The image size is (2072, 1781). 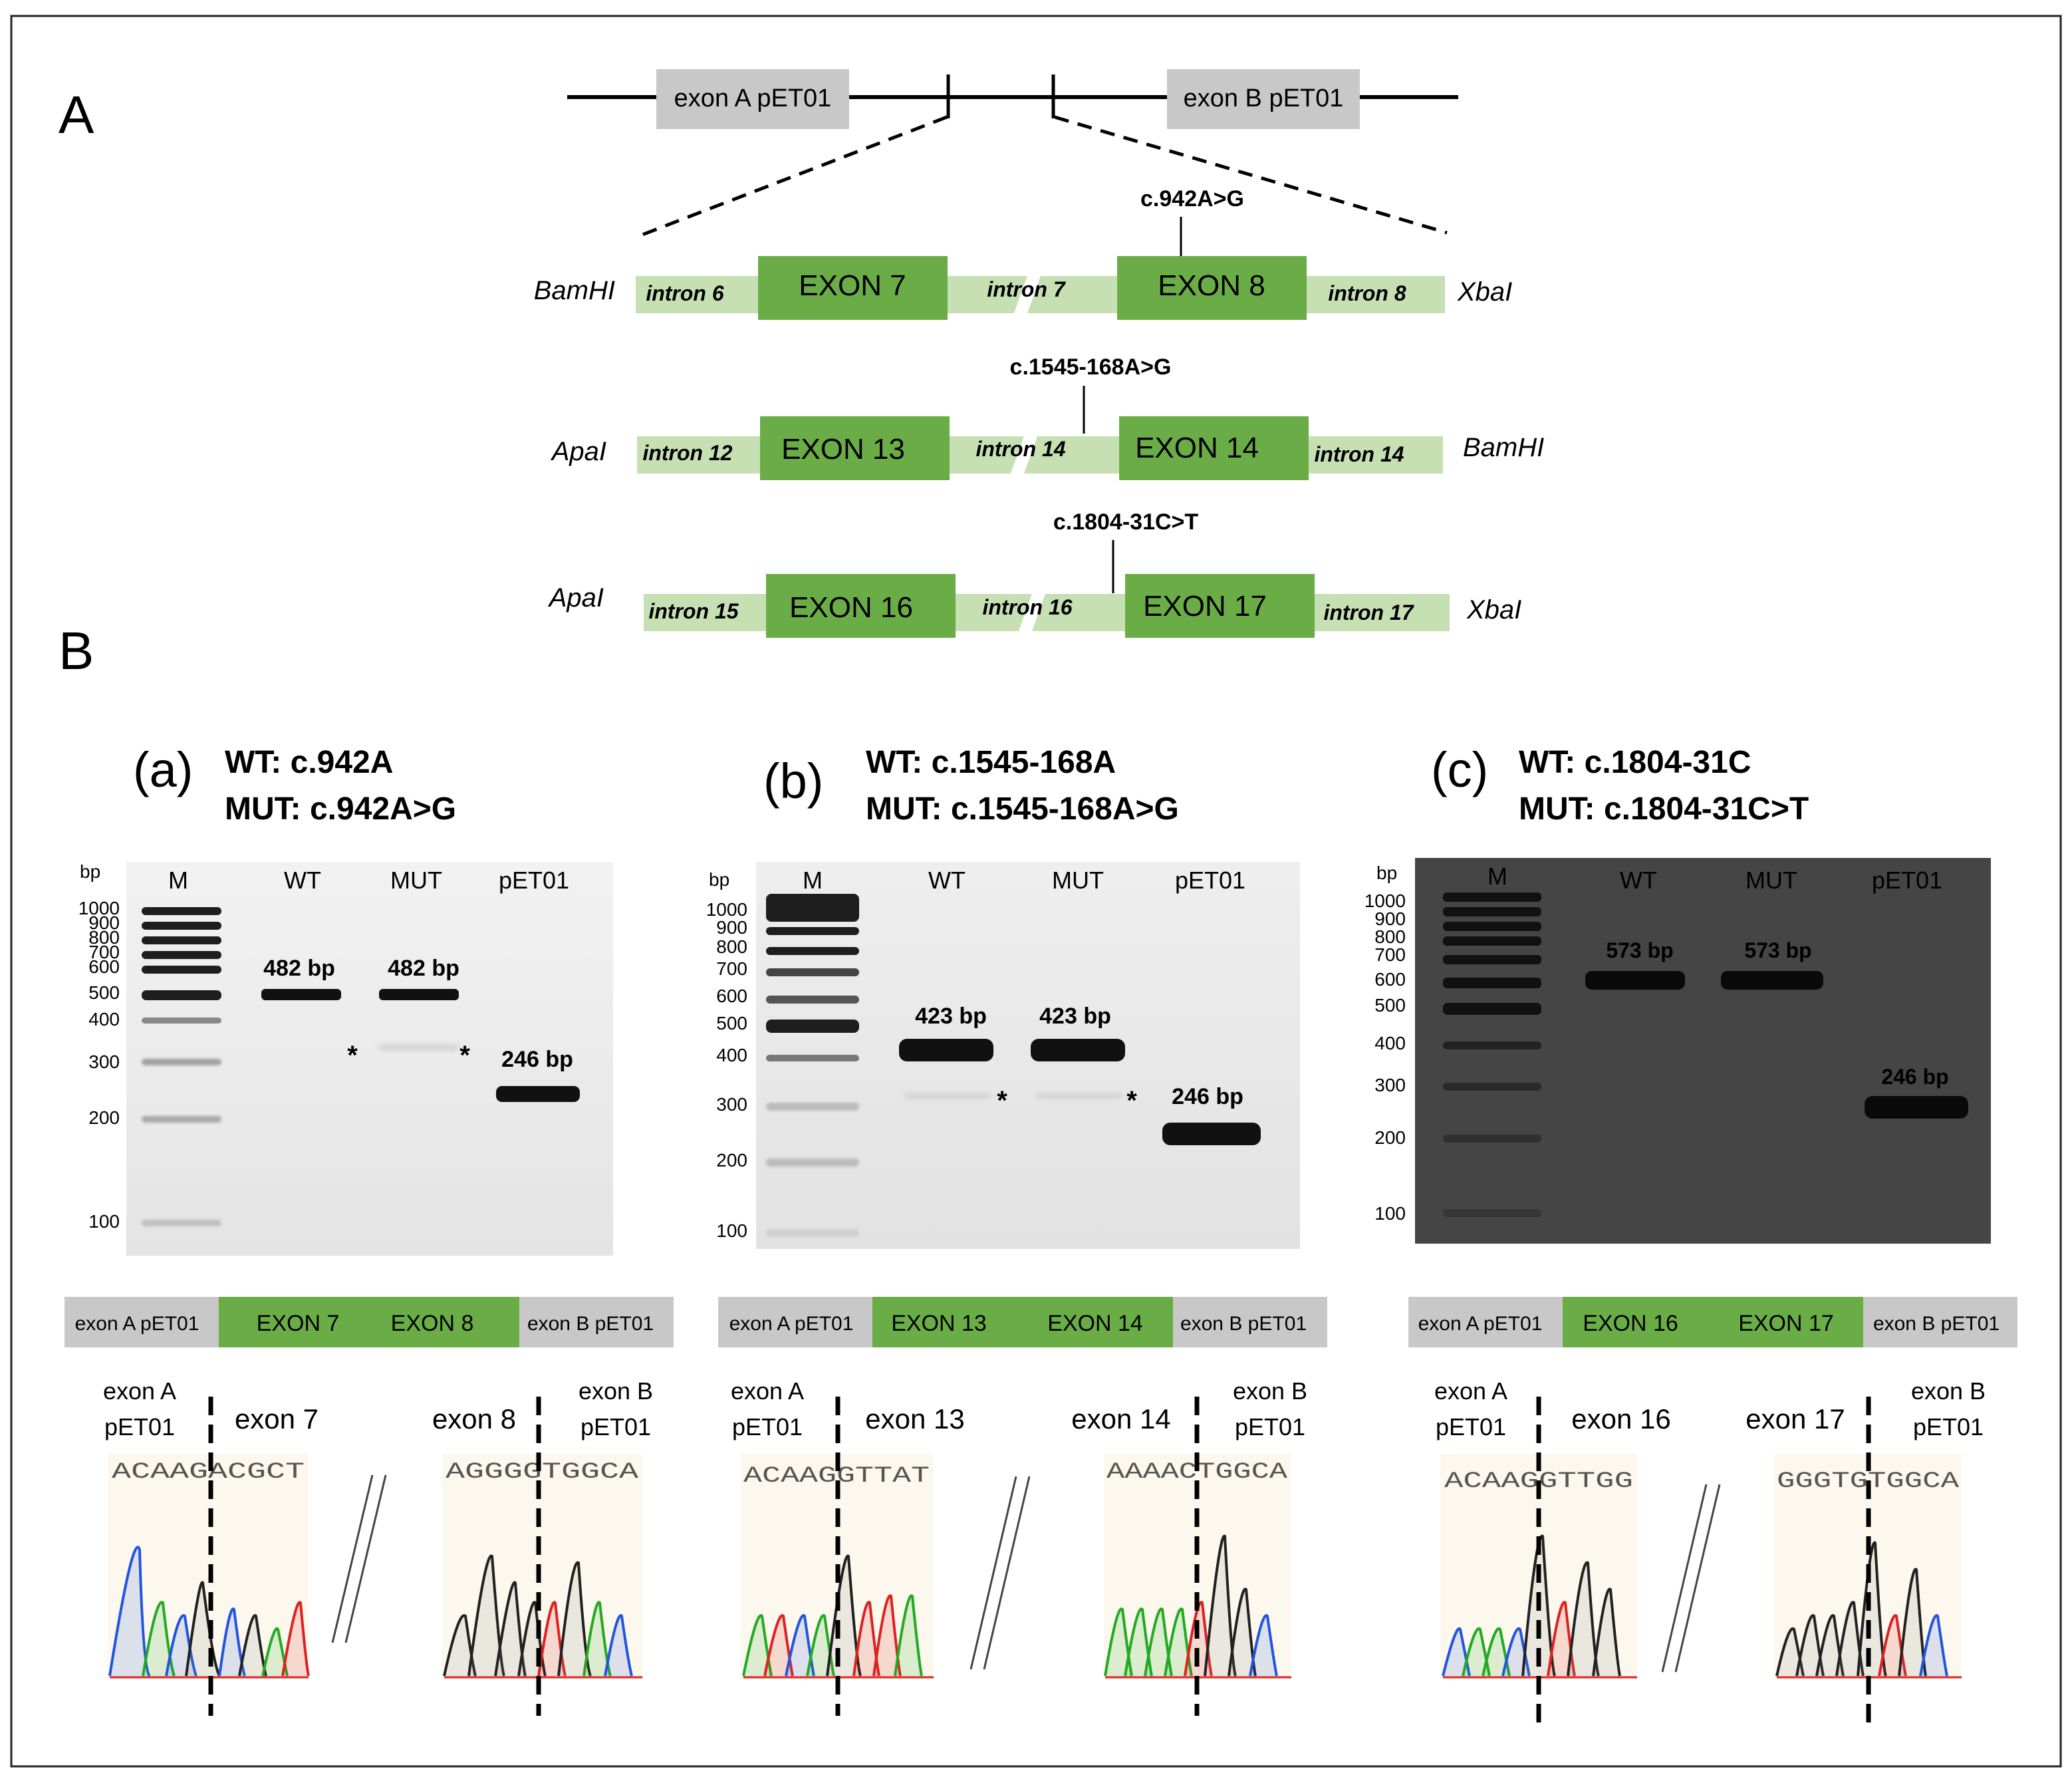 What do you see at coordinates (1197, 448) in the screenshot?
I see `exon-label: EXON 14` at bounding box center [1197, 448].